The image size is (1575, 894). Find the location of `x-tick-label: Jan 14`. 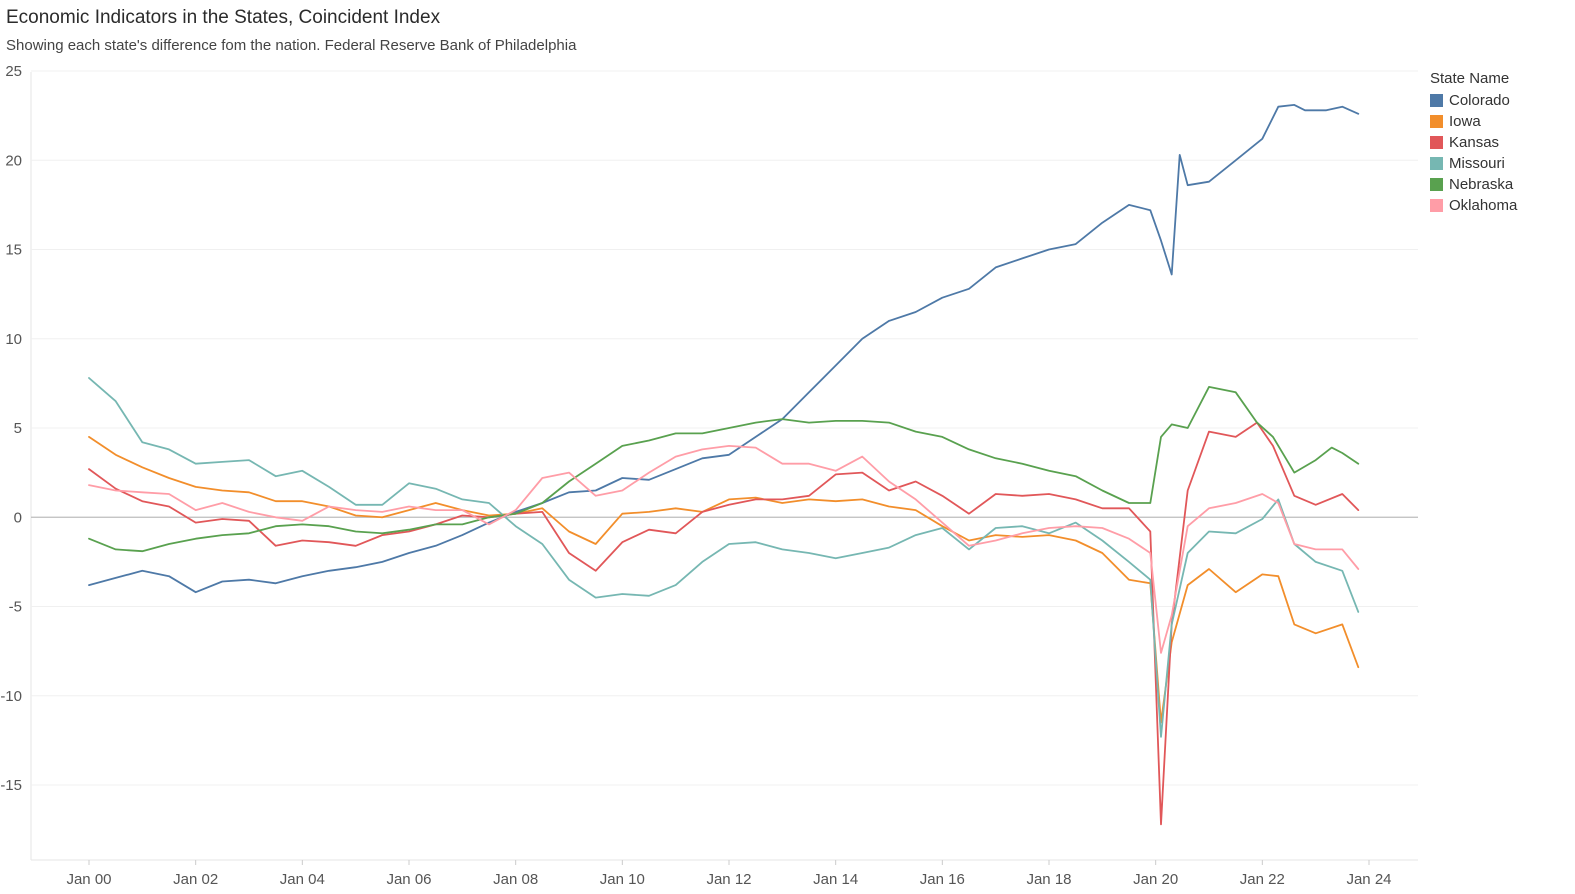

x-tick-label: Jan 14 is located at coordinates (835, 879).